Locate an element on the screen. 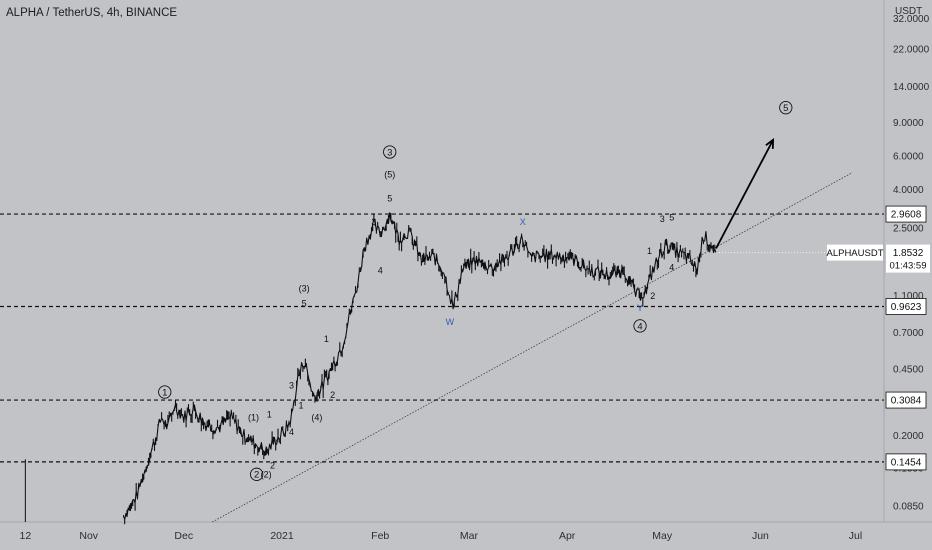 The width and height of the screenshot is (932, 550). time-tick-label: Feb is located at coordinates (380, 536).